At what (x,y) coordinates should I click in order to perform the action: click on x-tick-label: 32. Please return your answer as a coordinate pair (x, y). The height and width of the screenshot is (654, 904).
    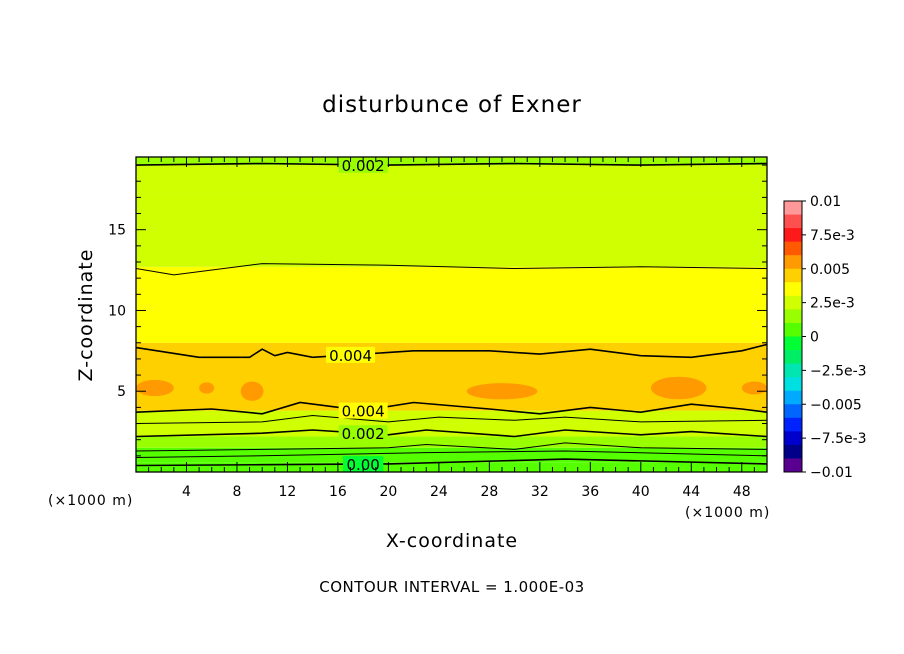
    Looking at the image, I should click on (540, 492).